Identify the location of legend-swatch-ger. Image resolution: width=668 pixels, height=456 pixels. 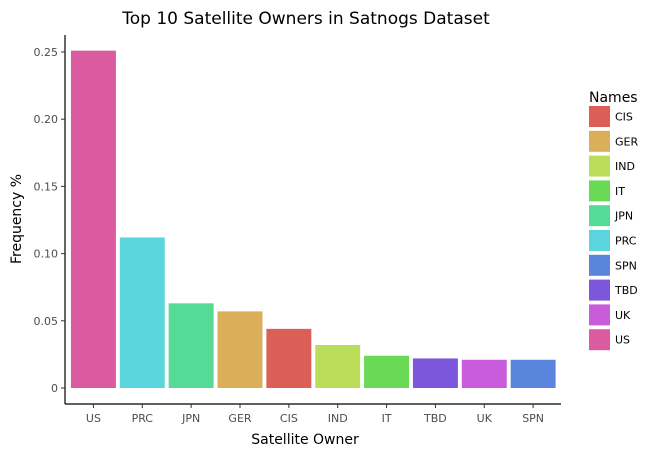
(599, 141).